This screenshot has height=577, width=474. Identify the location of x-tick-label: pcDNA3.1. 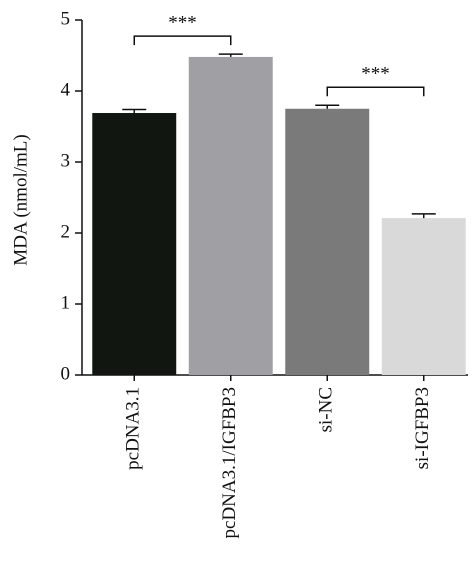
(133, 428).